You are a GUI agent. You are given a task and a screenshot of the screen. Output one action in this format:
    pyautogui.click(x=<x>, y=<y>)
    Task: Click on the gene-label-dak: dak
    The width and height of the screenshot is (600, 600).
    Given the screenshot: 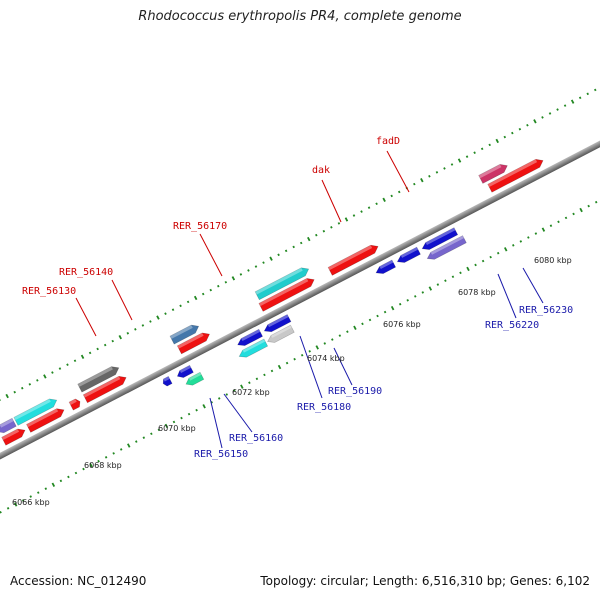 What is the action you would take?
    pyautogui.click(x=321, y=170)
    